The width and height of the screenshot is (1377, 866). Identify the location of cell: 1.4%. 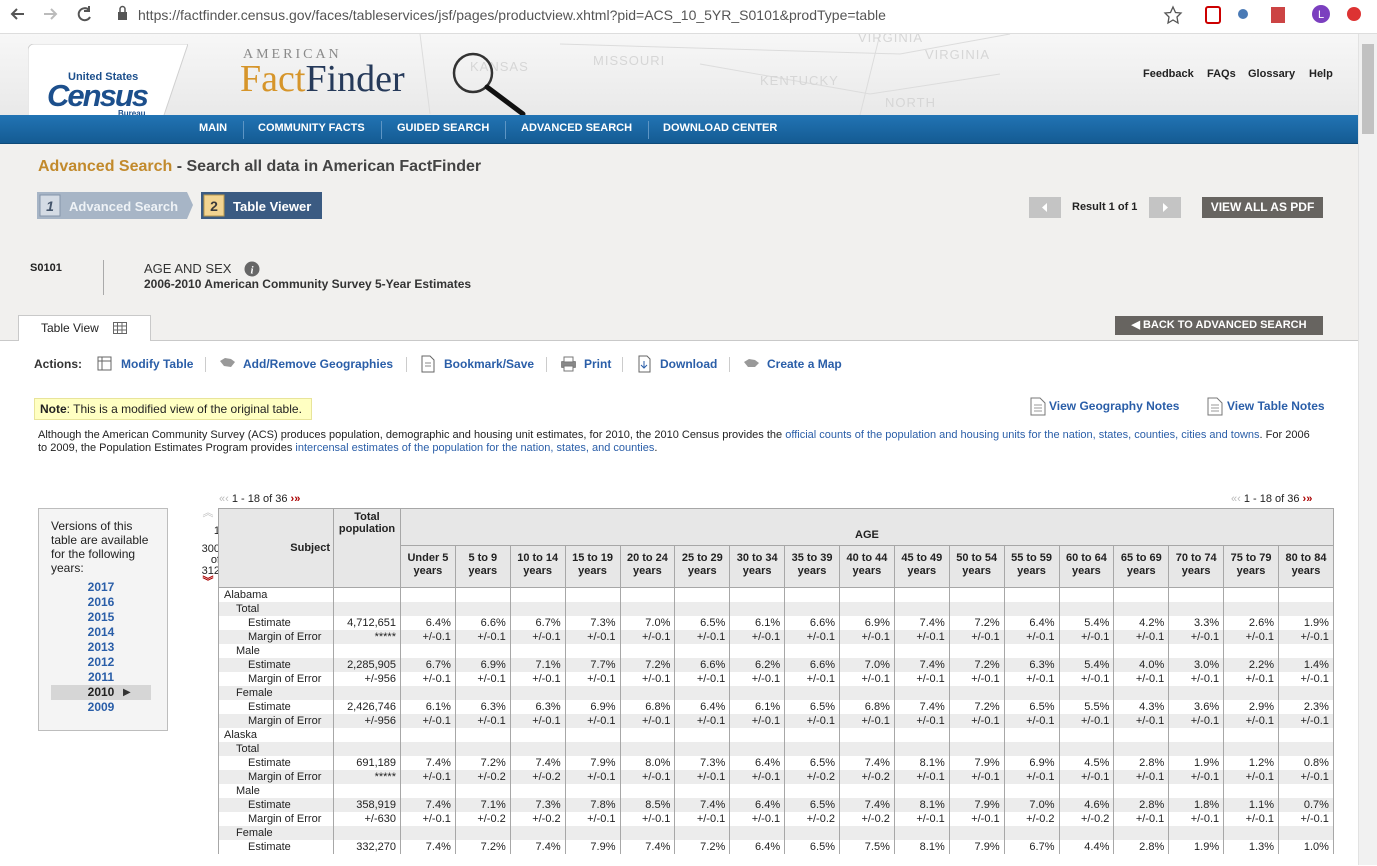
(1306, 665).